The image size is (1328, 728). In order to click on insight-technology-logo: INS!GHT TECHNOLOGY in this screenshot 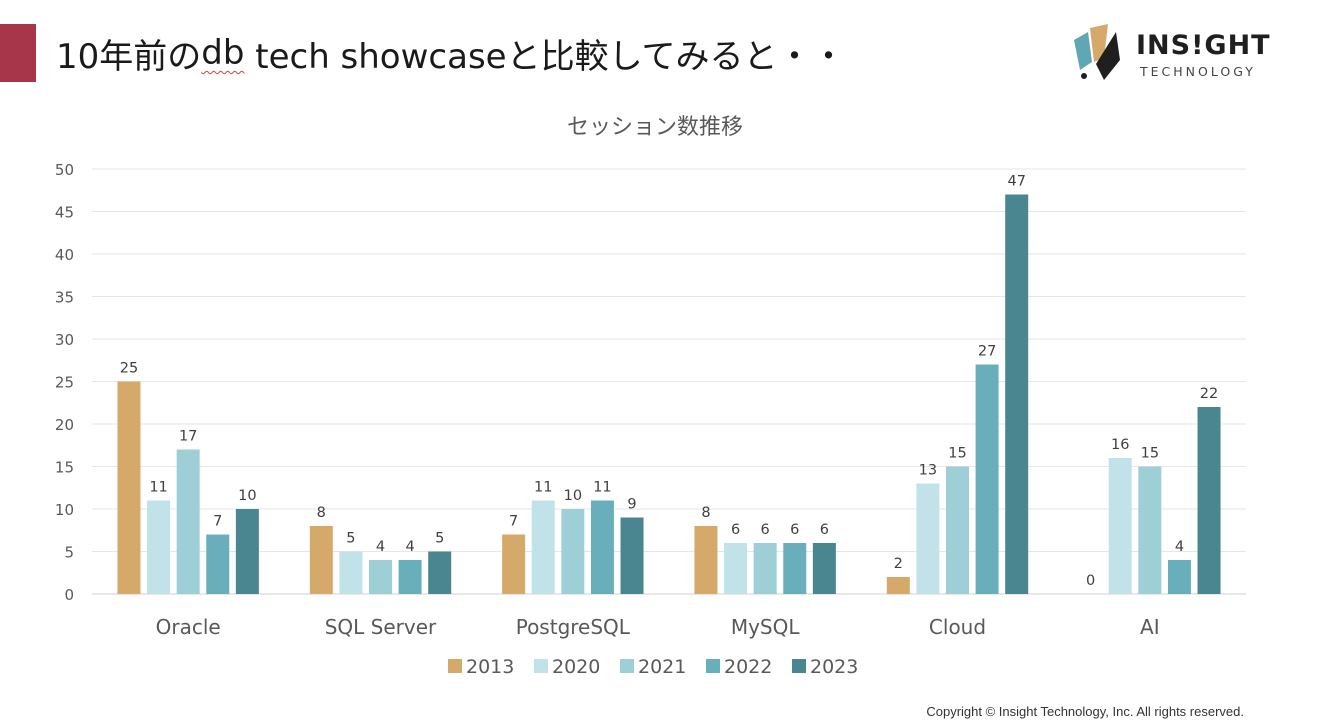, I will do `click(1185, 54)`.